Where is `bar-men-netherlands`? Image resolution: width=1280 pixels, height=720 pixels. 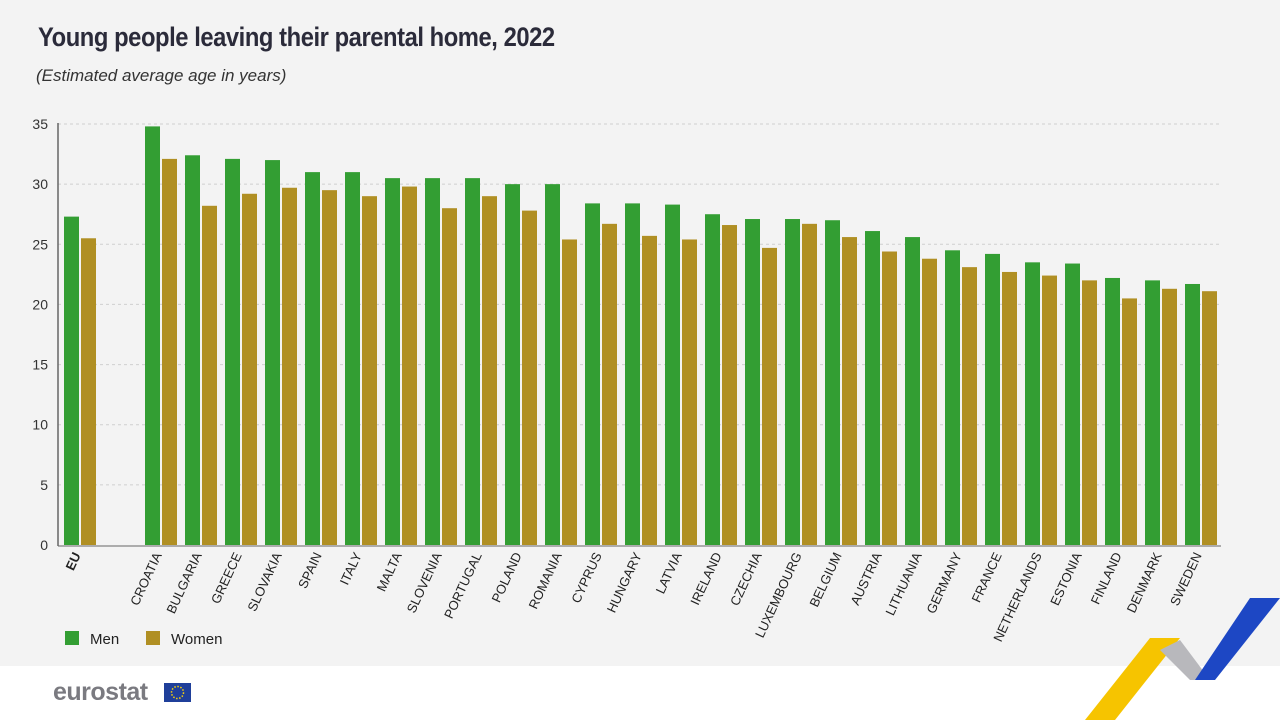 bar-men-netherlands is located at coordinates (1032, 403).